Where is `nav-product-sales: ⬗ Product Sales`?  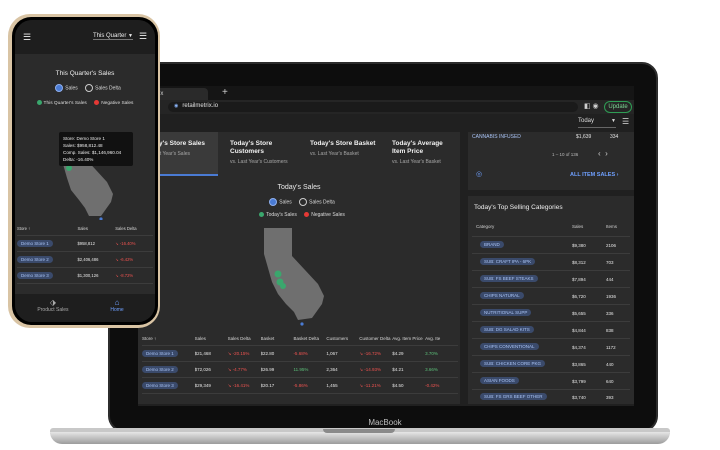
nav-product-sales: ⬗ Product Sales is located at coordinates (53, 305).